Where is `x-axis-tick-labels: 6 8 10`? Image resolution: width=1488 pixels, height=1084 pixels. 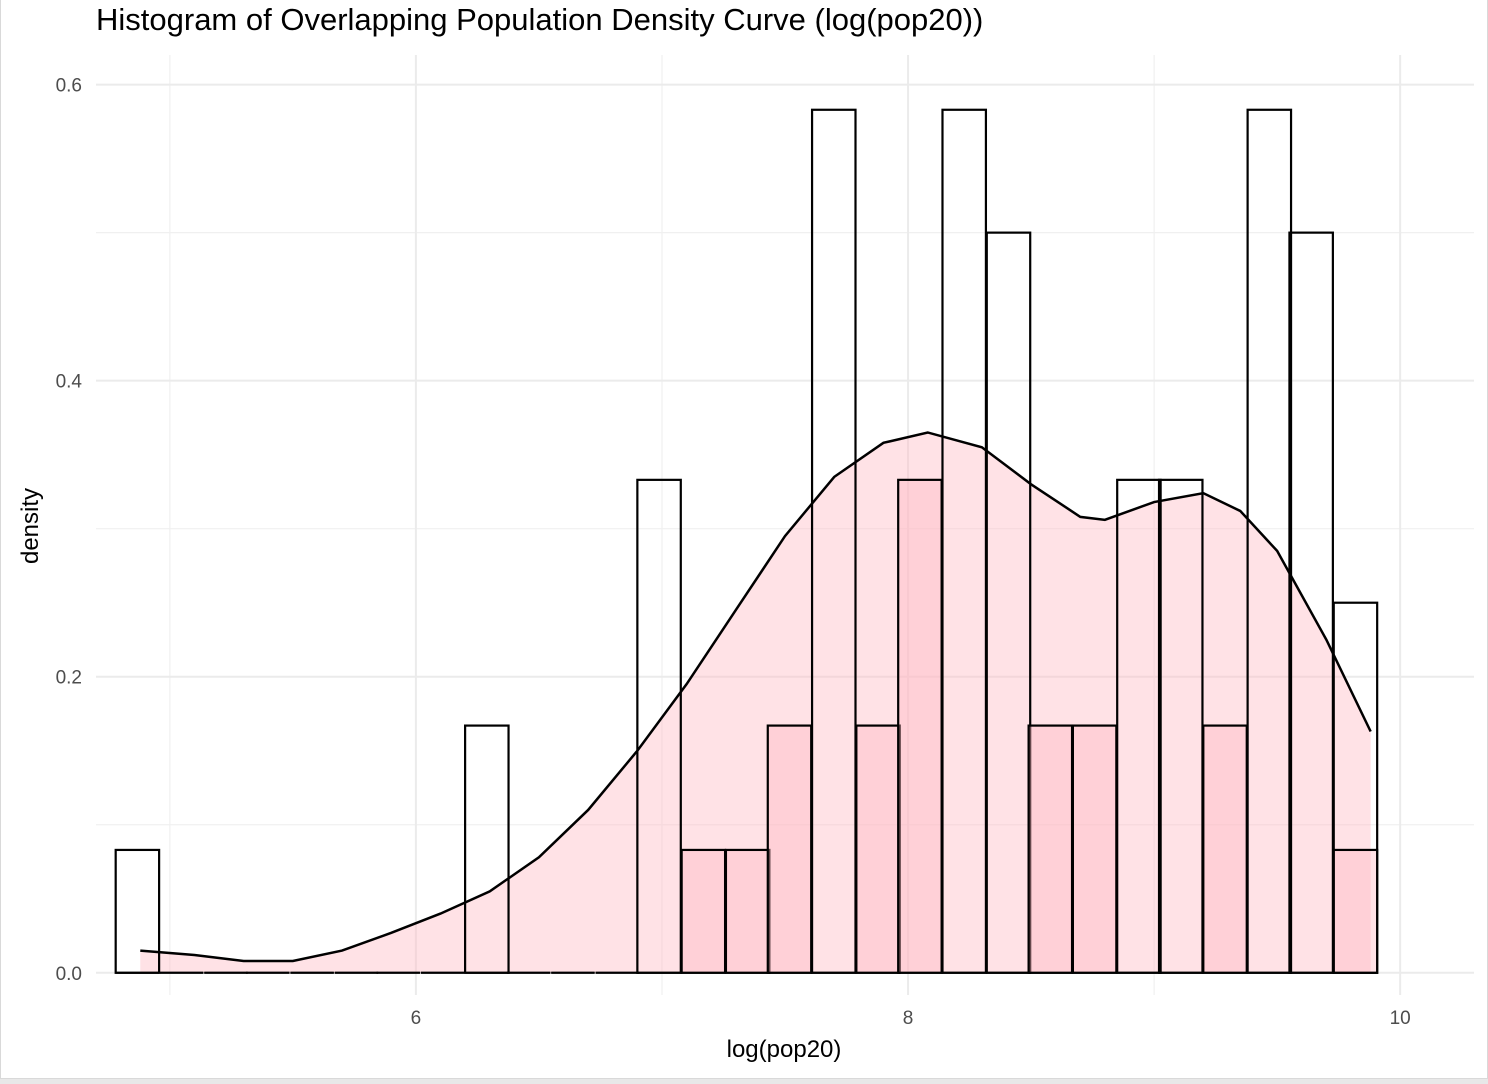
x-axis-tick-labels: 6 8 10 is located at coordinates (911, 1018).